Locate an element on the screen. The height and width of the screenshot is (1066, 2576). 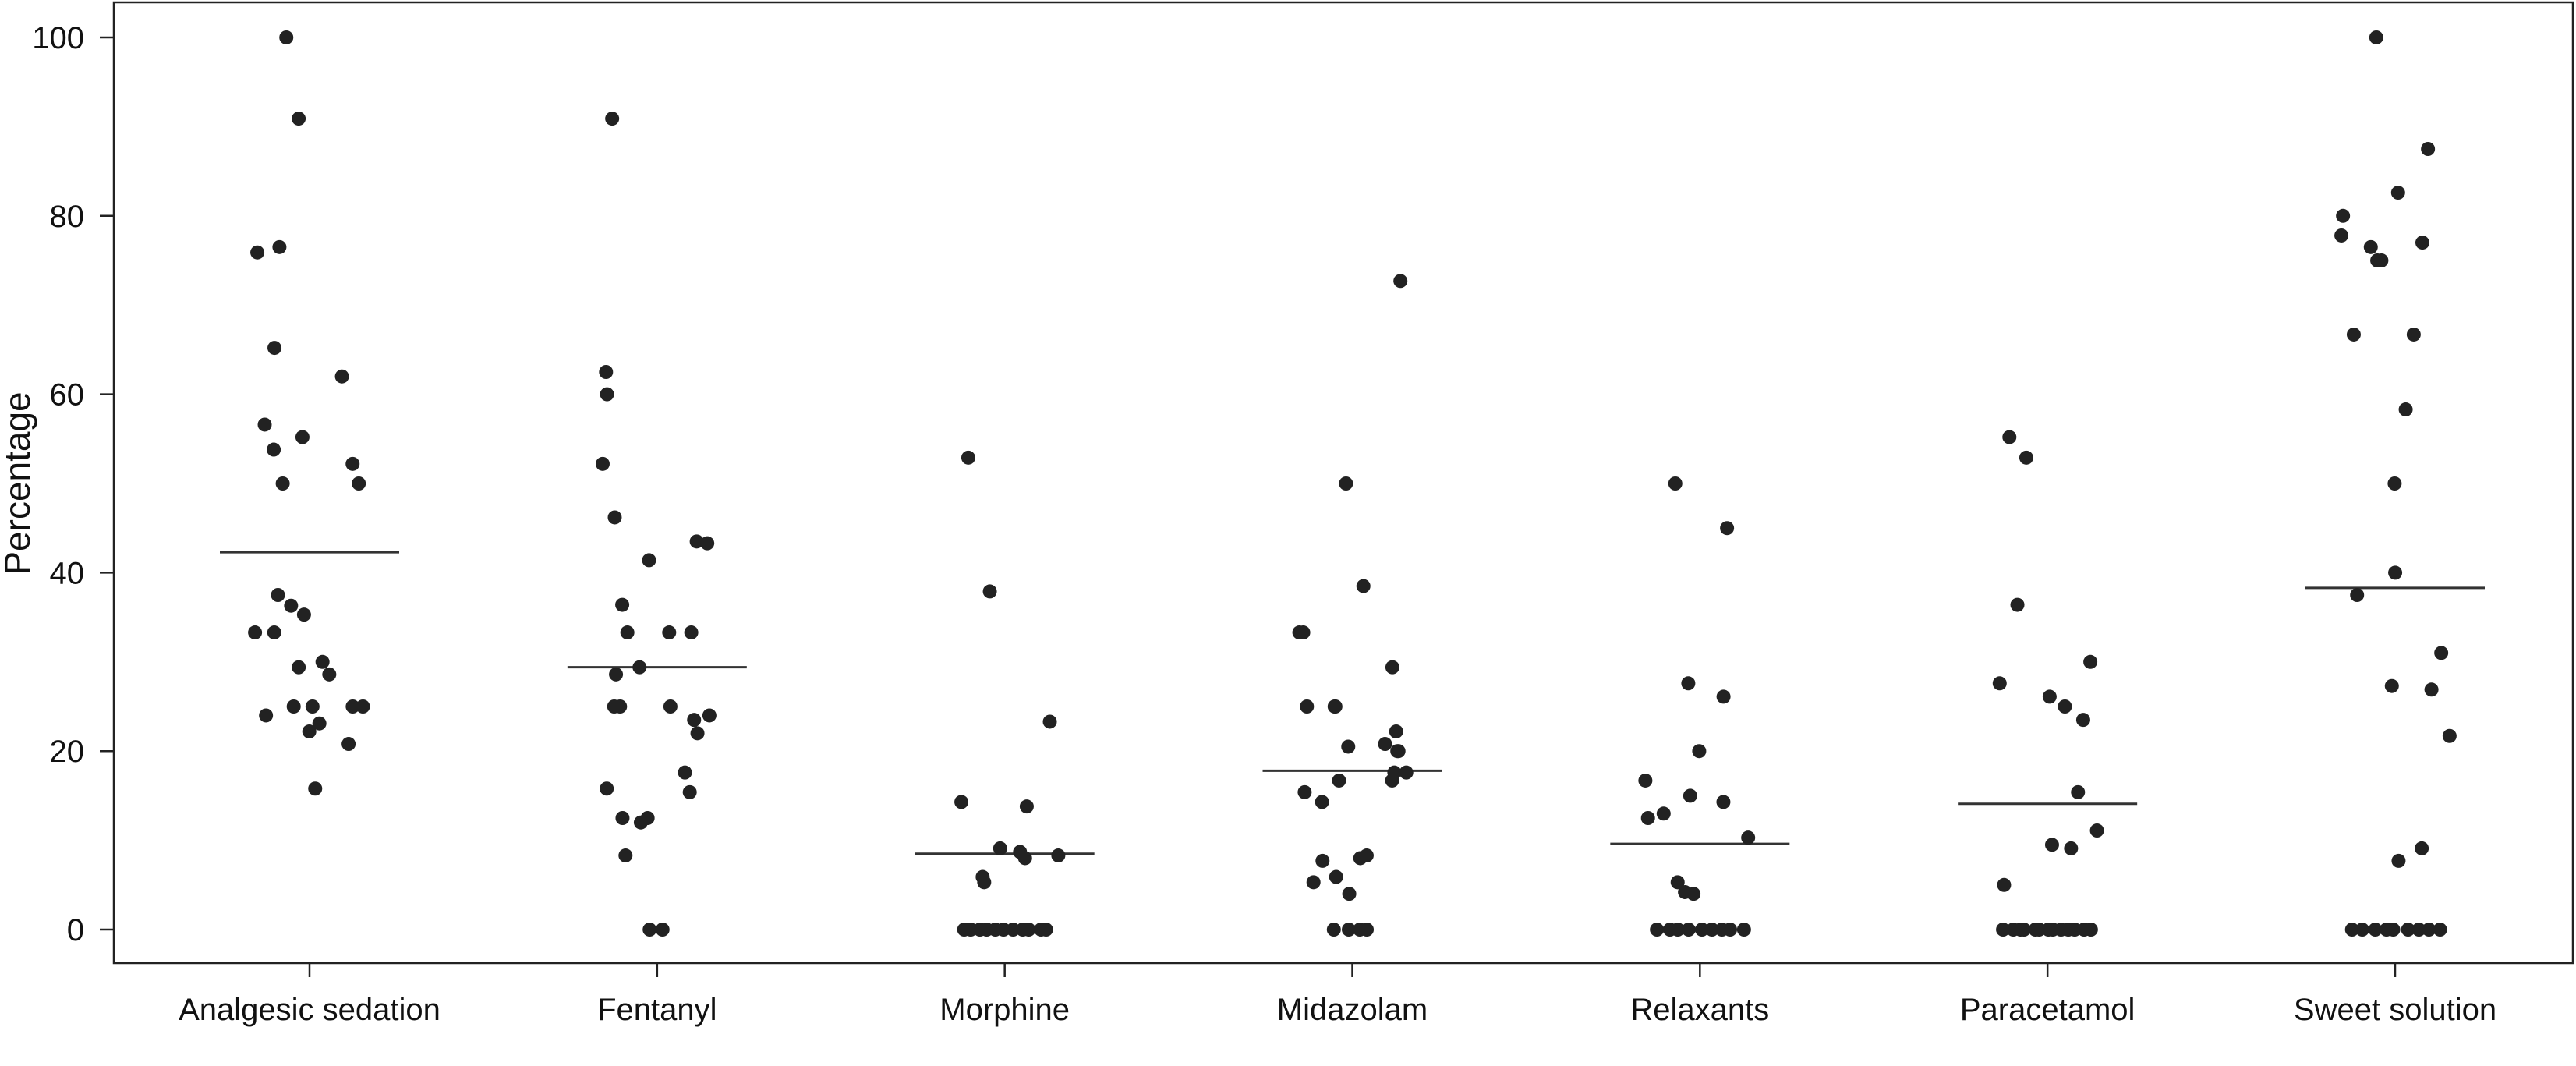
y-axis: 0 20 40 60 80 100 is located at coordinates (73, 484).